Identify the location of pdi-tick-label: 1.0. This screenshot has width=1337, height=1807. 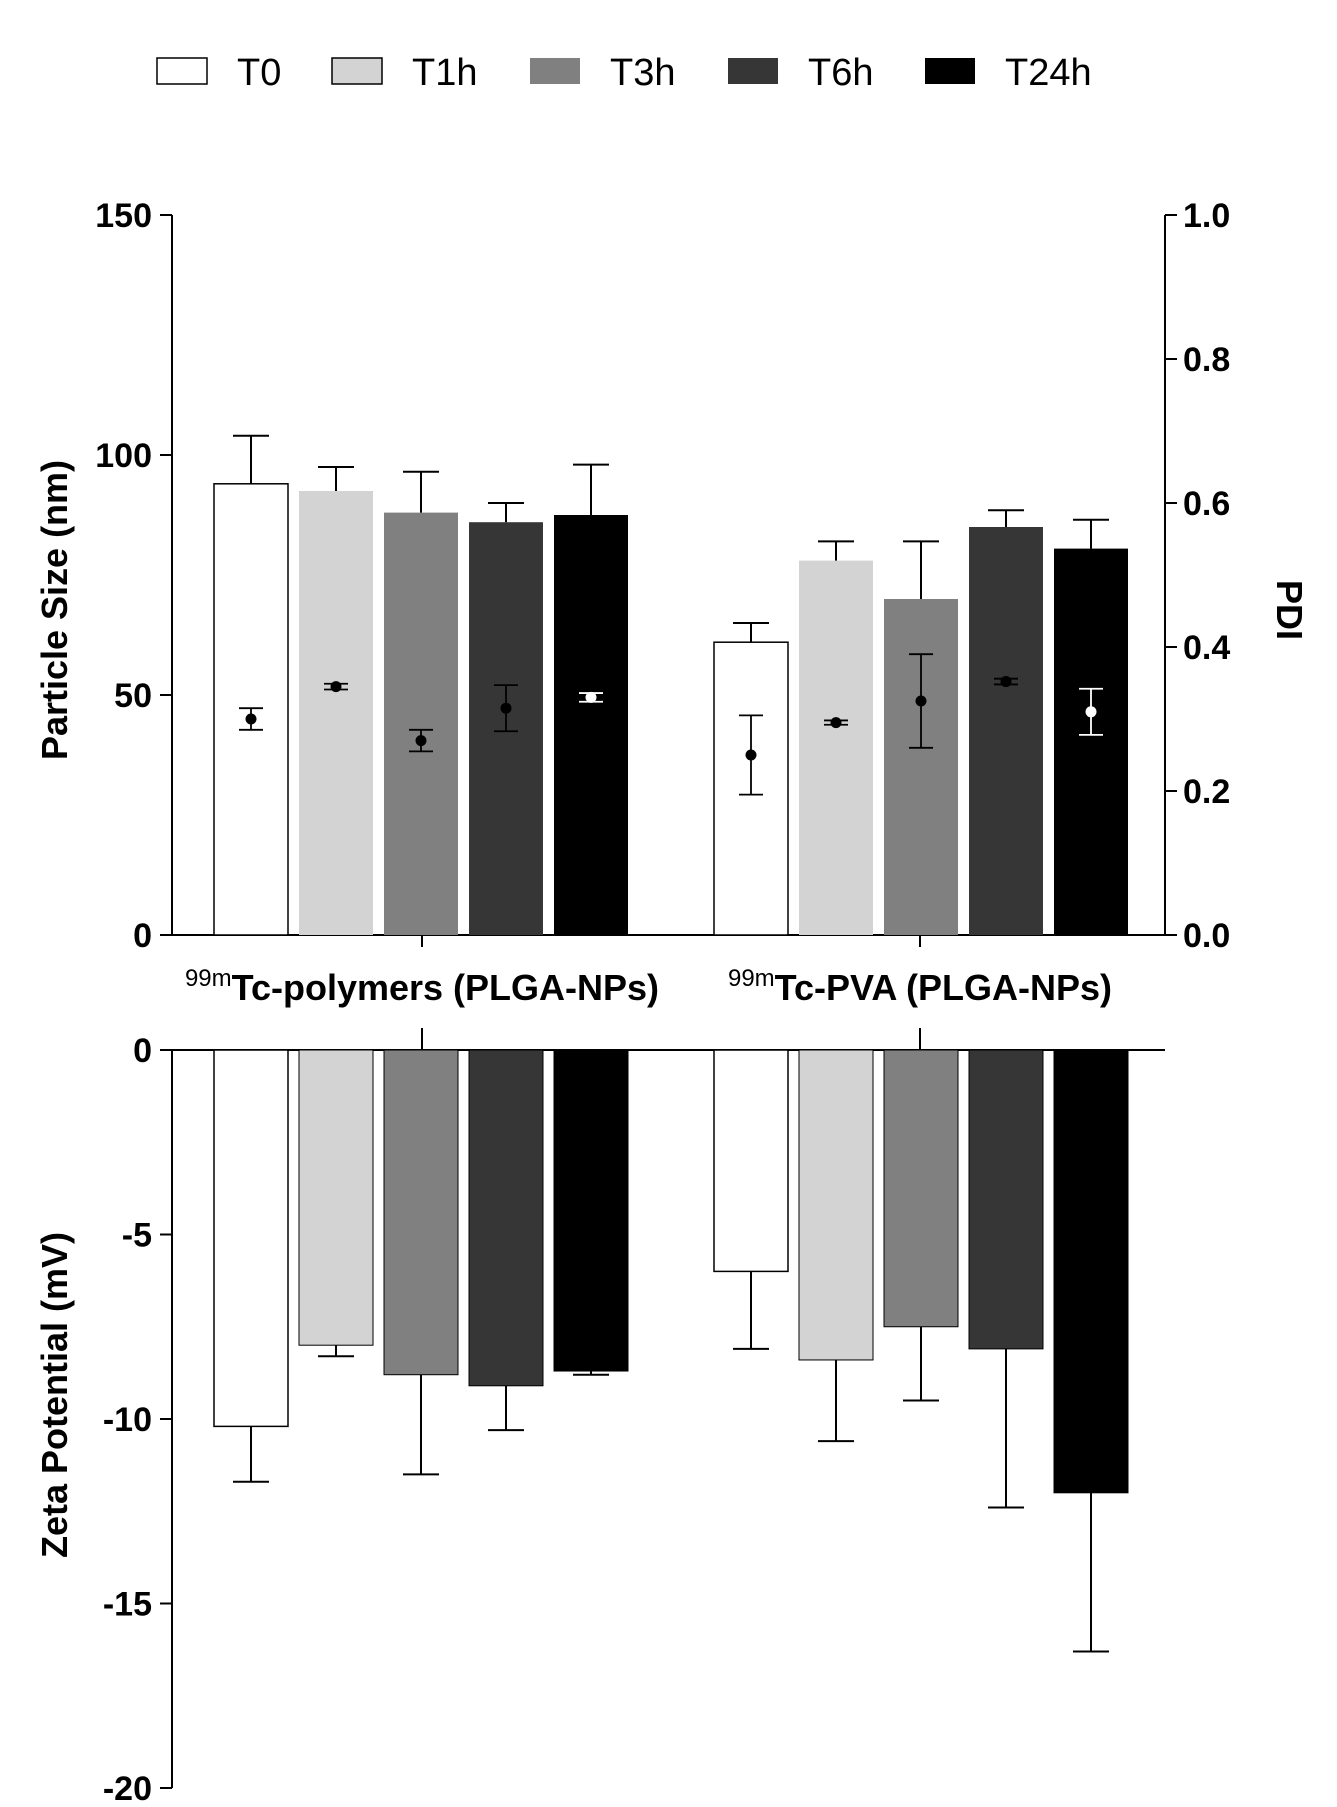
(1206, 216).